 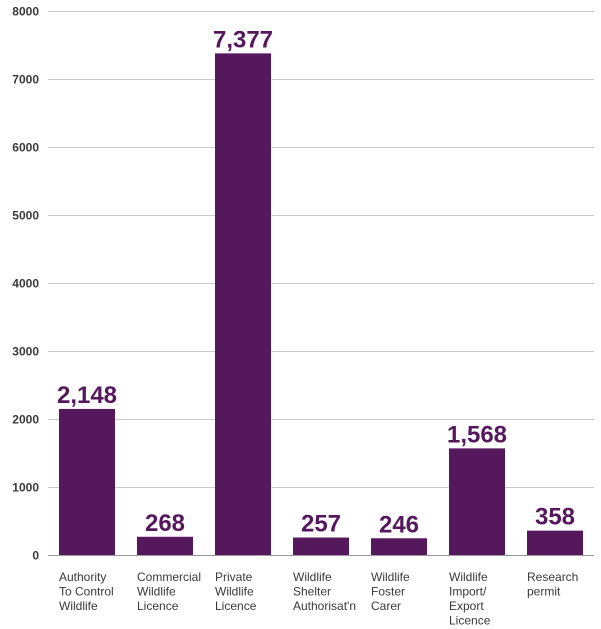 I want to click on y-tick-label: 6000, so click(x=25, y=148).